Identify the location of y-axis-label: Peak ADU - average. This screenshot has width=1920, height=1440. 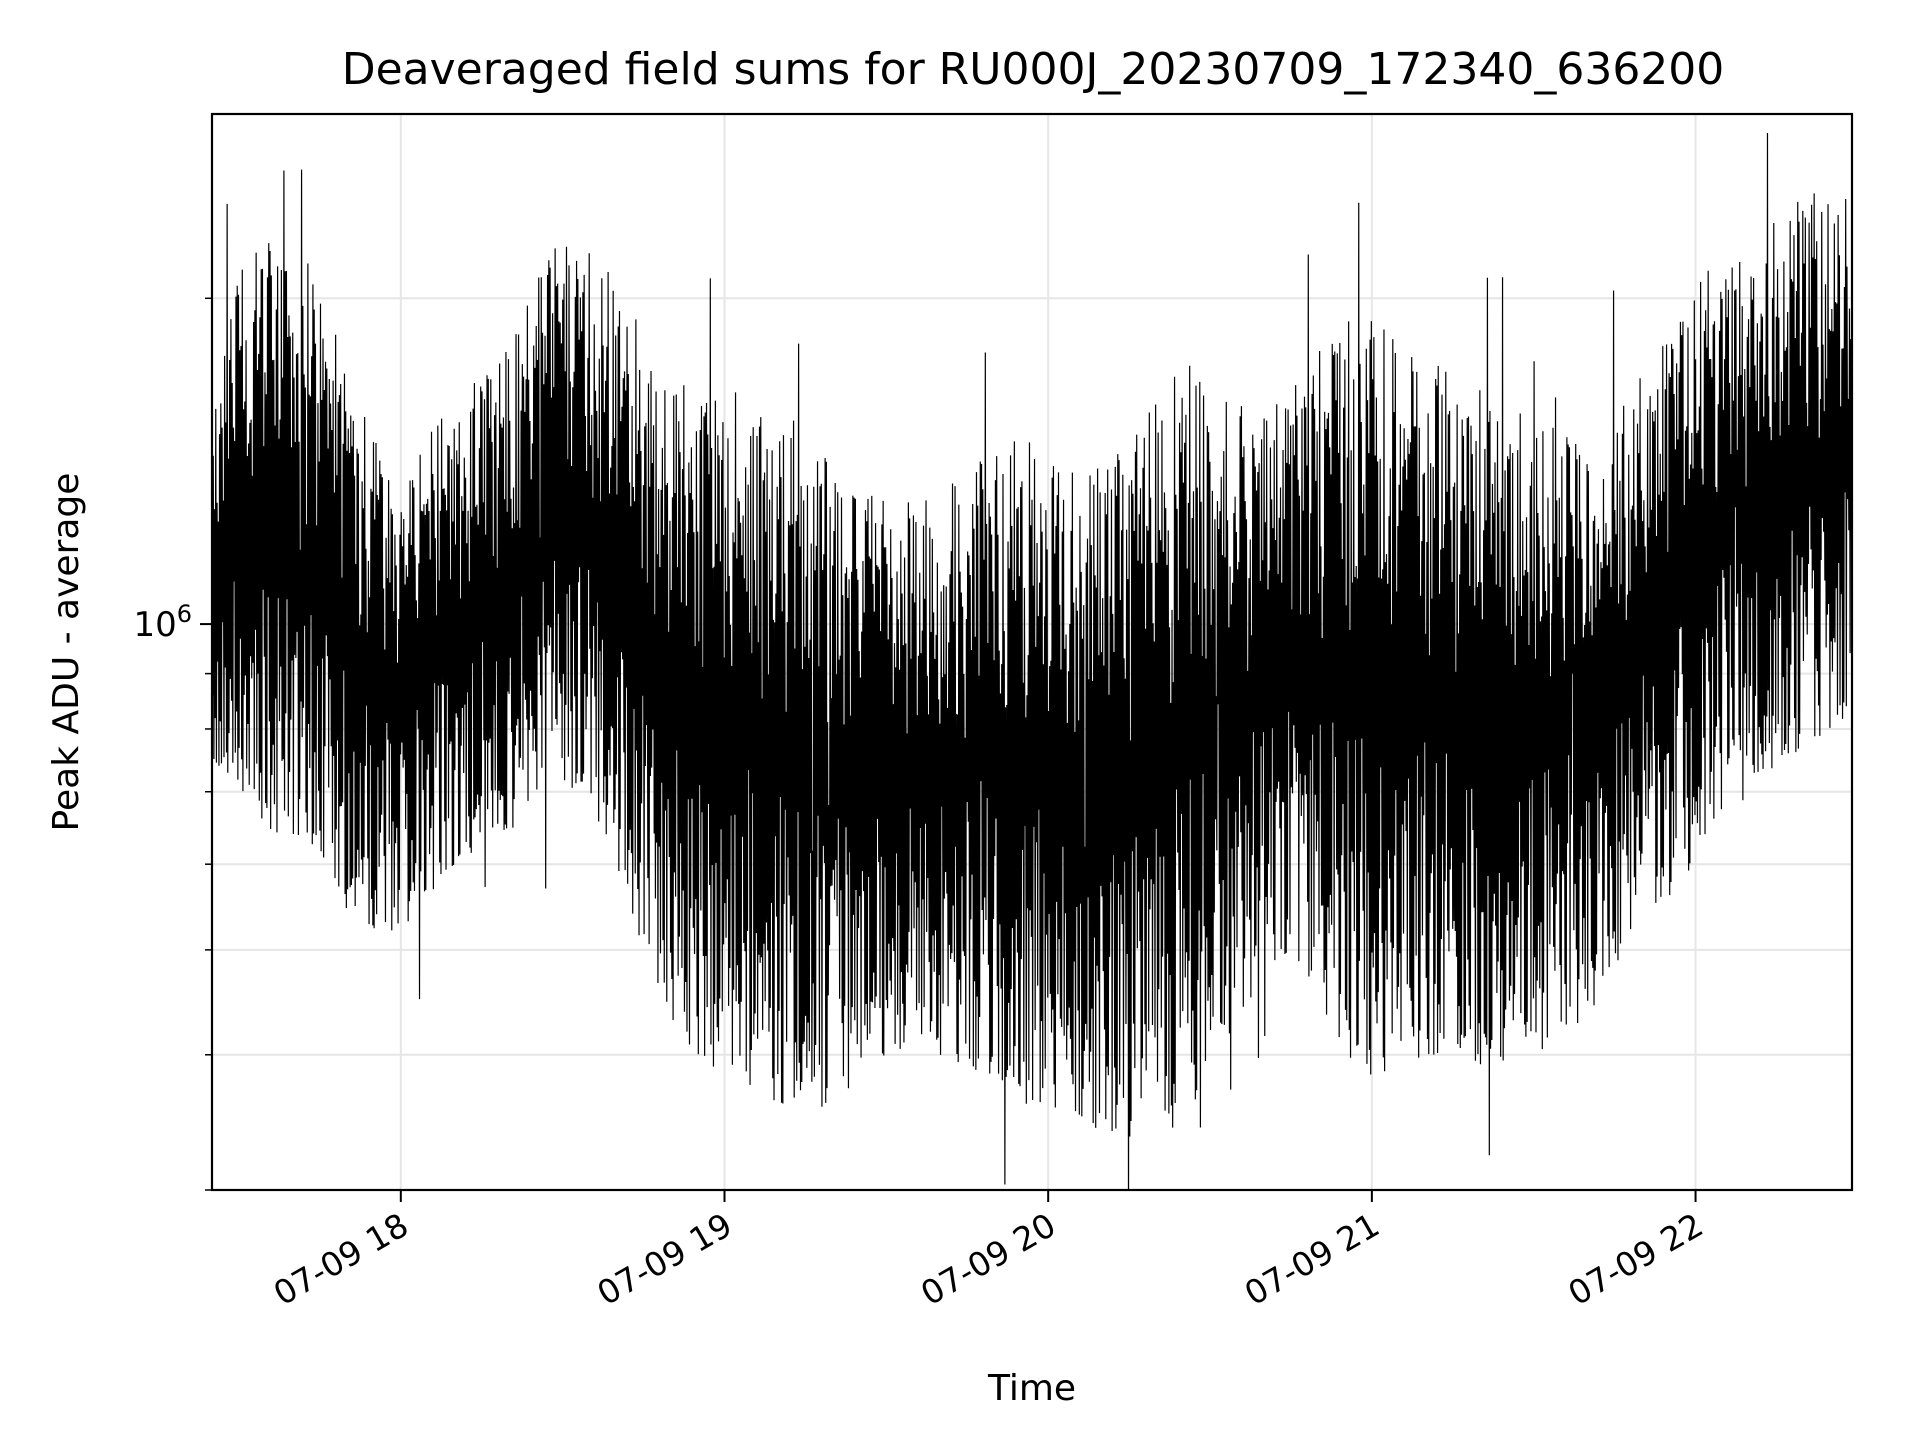
(66, 652).